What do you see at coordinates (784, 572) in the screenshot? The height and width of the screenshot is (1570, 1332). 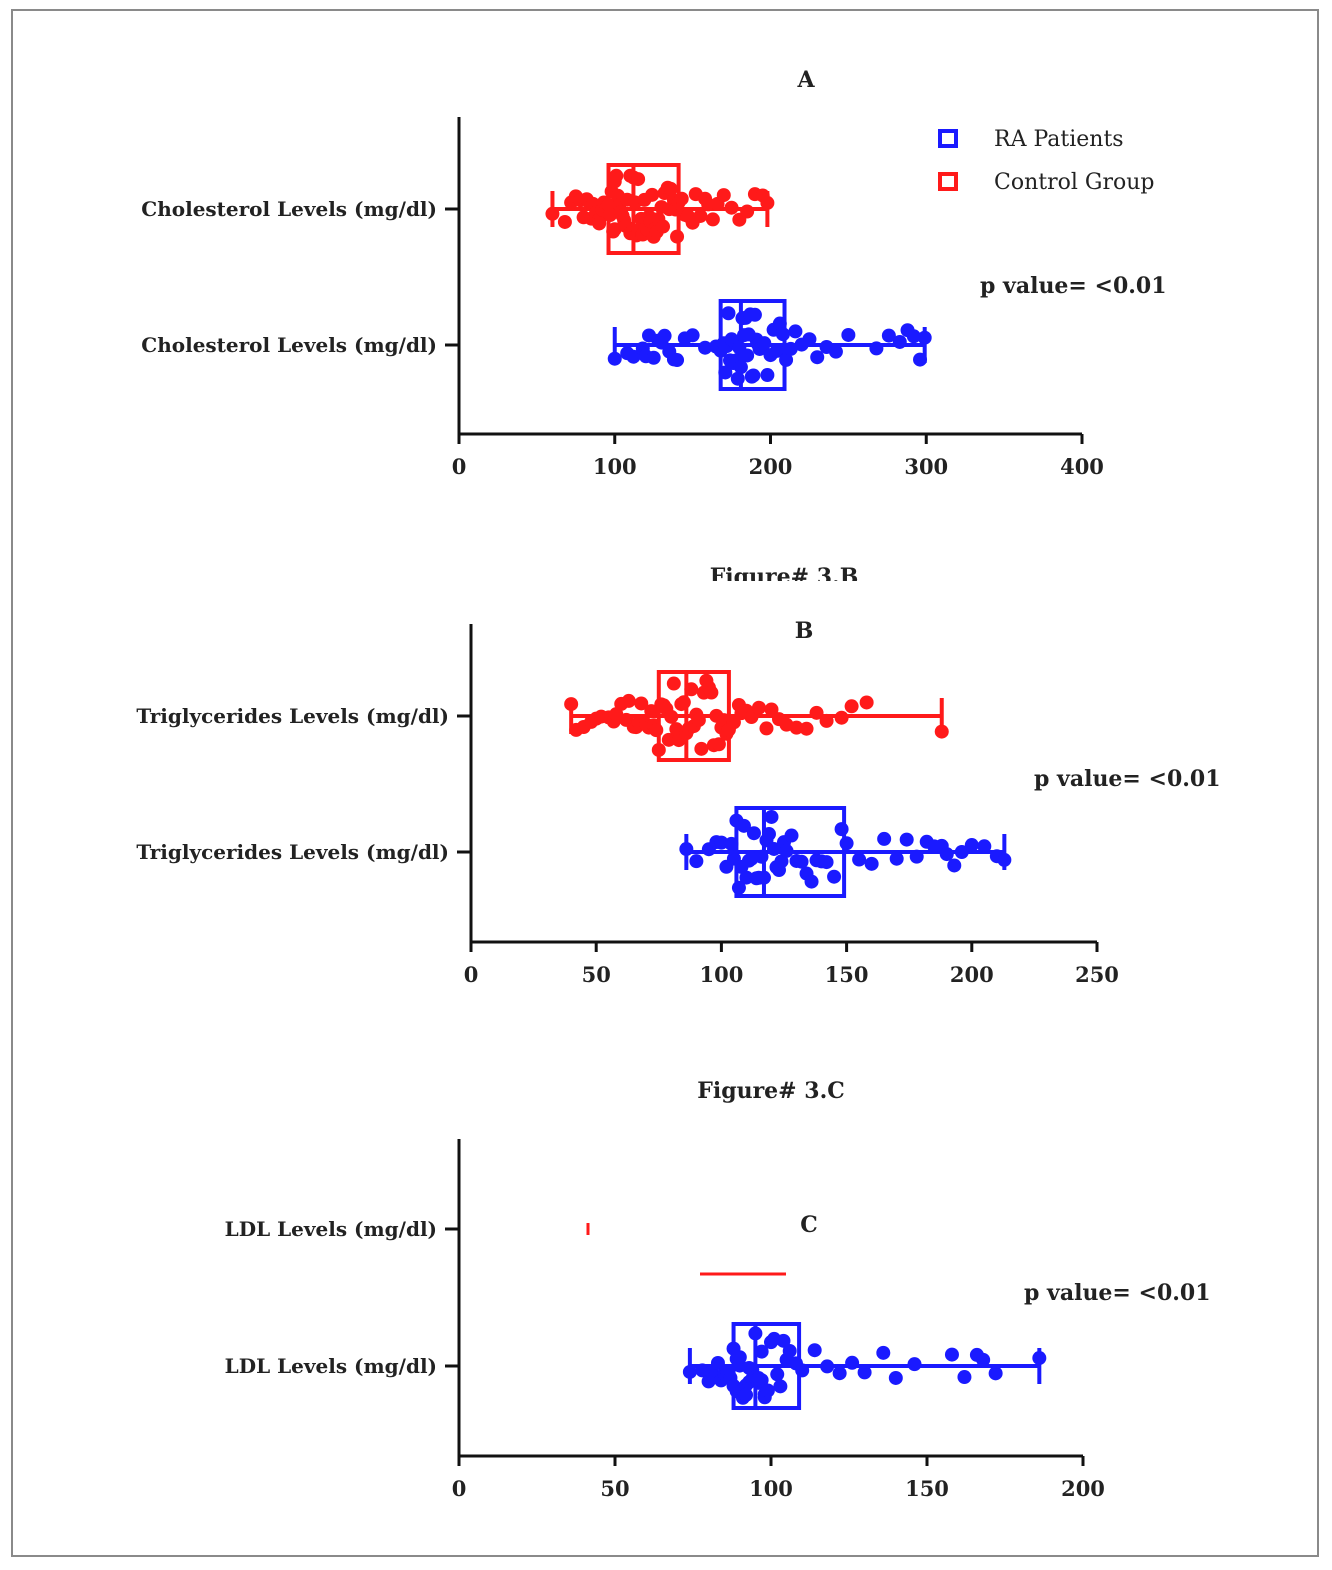 I see `caption-b-wrapper: Figure# 3.B` at bounding box center [784, 572].